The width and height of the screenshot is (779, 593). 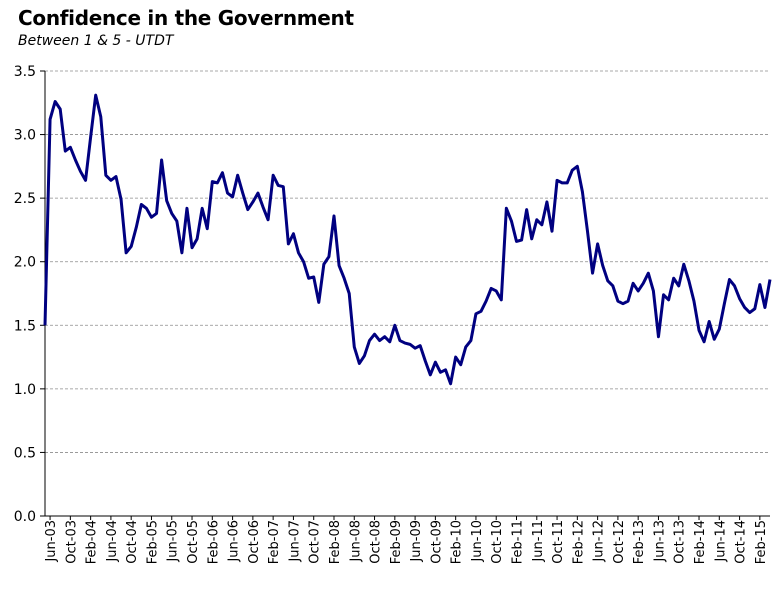 What do you see at coordinates (497, 542) in the screenshot?
I see `x-tick-label: Oct-10` at bounding box center [497, 542].